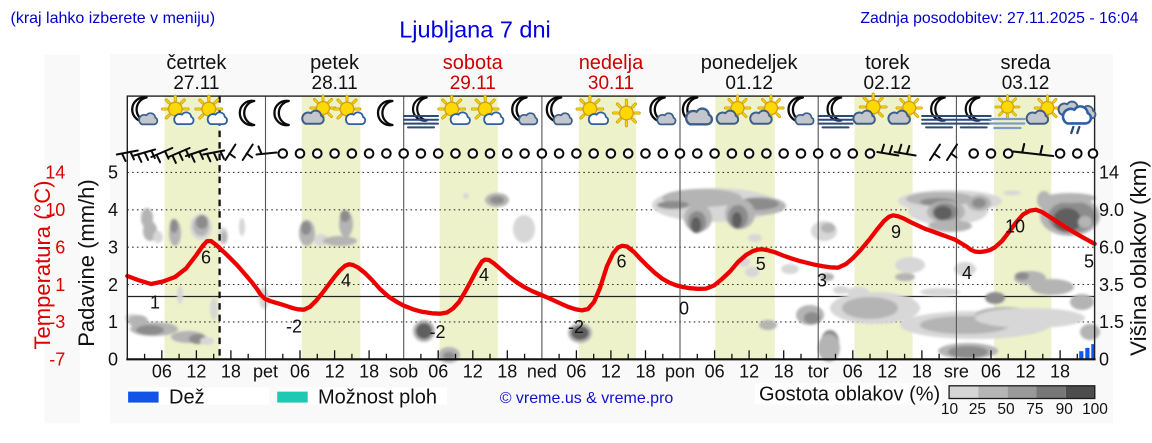 Image resolution: width=1152 pixels, height=443 pixels. I want to click on svg-text: ponedeljek, so click(750, 63).